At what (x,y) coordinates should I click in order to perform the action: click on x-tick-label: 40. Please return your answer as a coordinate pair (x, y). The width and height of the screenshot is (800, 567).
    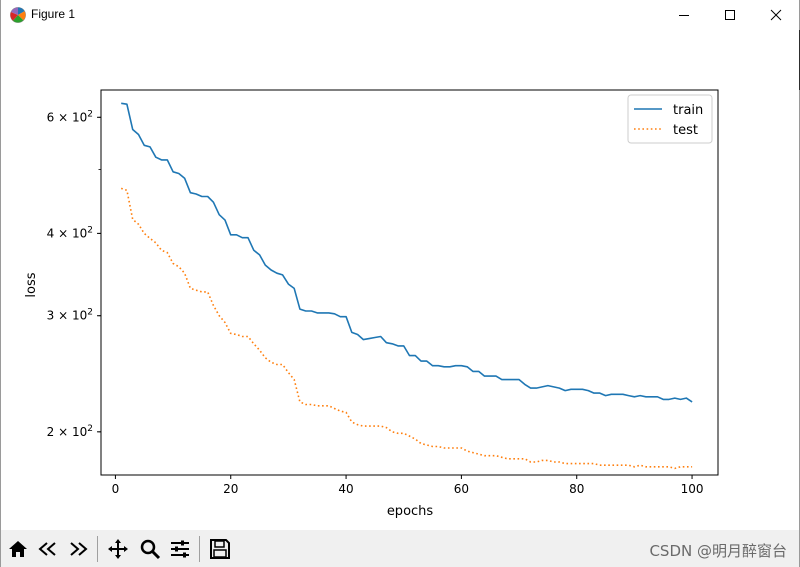
    Looking at the image, I should click on (345, 489).